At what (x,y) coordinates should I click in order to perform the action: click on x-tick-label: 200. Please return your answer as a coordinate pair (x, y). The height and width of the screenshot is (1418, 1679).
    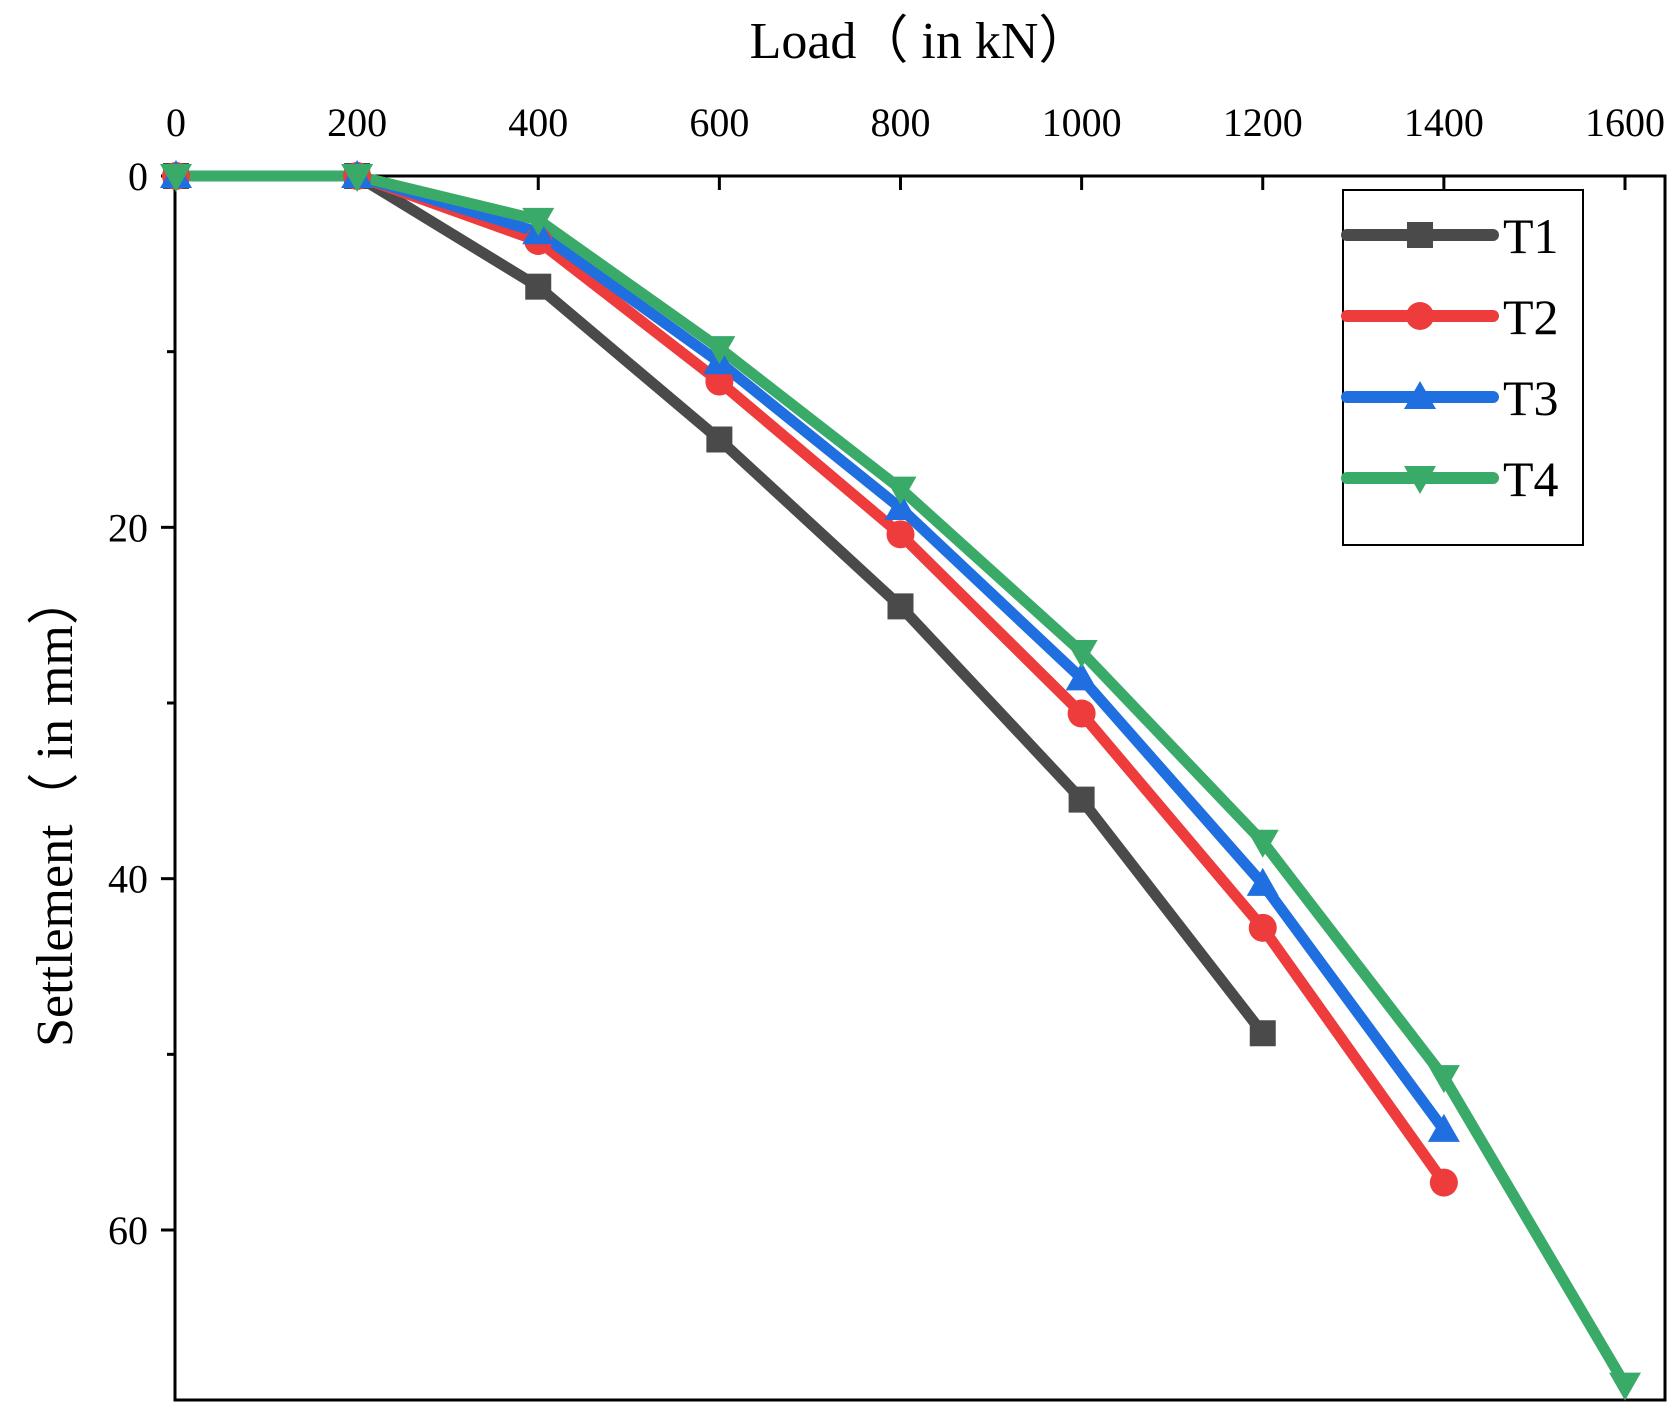
    Looking at the image, I should click on (357, 122).